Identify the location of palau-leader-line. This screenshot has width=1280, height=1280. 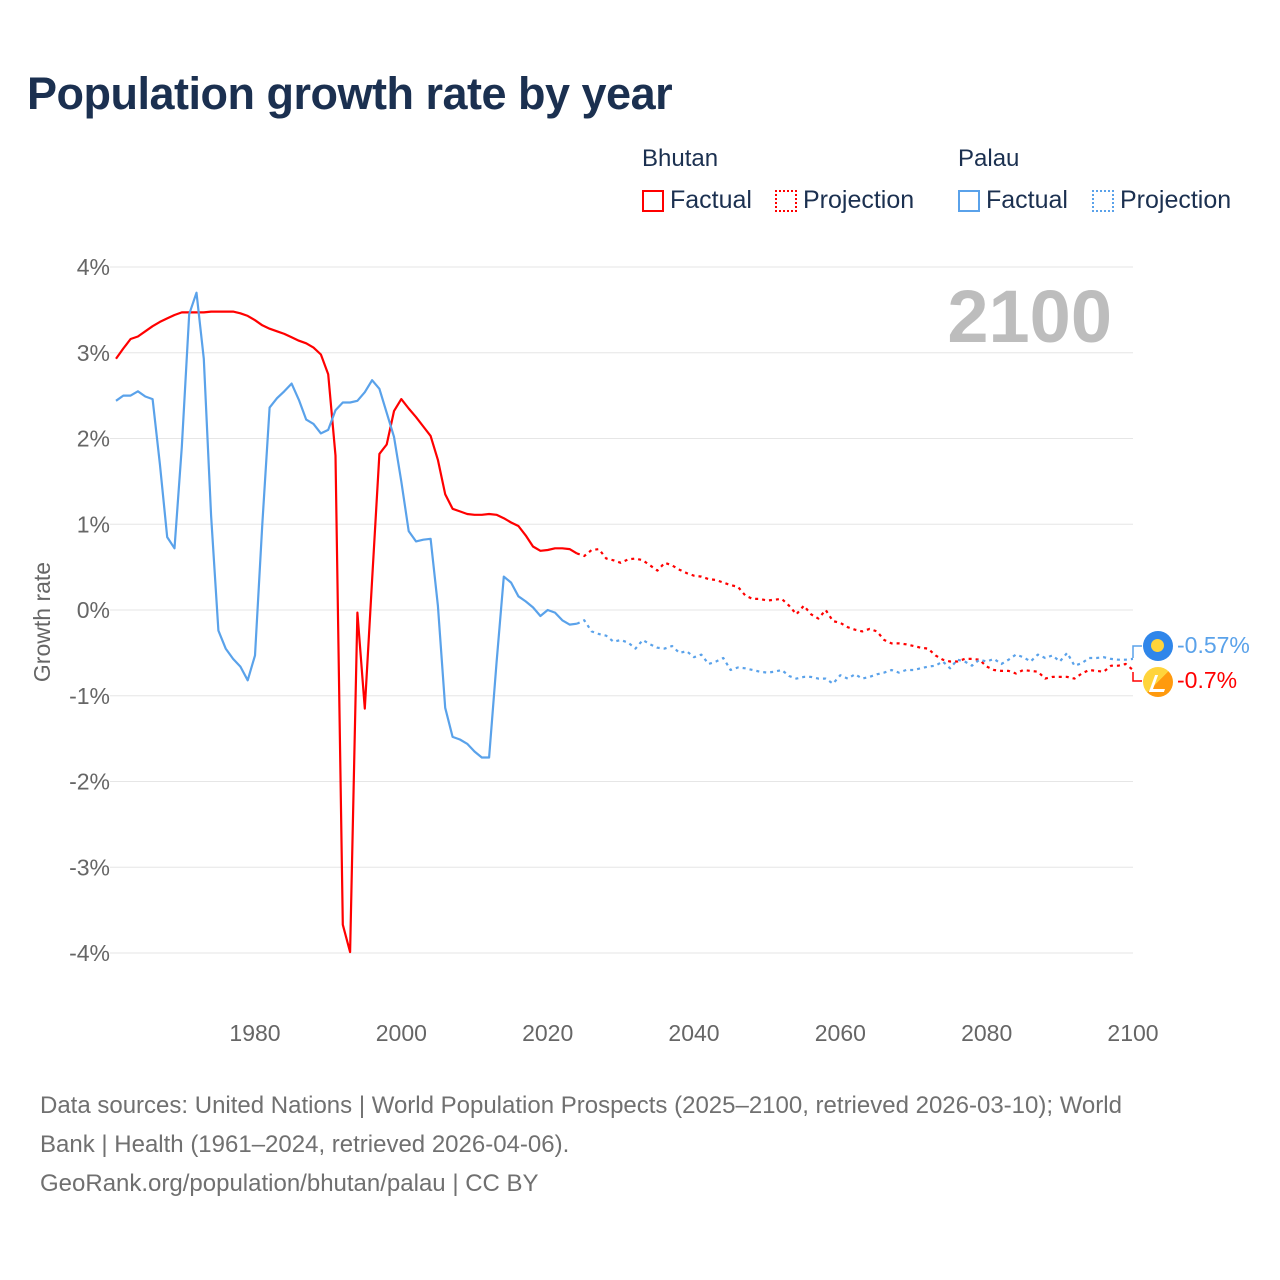
(1137, 651).